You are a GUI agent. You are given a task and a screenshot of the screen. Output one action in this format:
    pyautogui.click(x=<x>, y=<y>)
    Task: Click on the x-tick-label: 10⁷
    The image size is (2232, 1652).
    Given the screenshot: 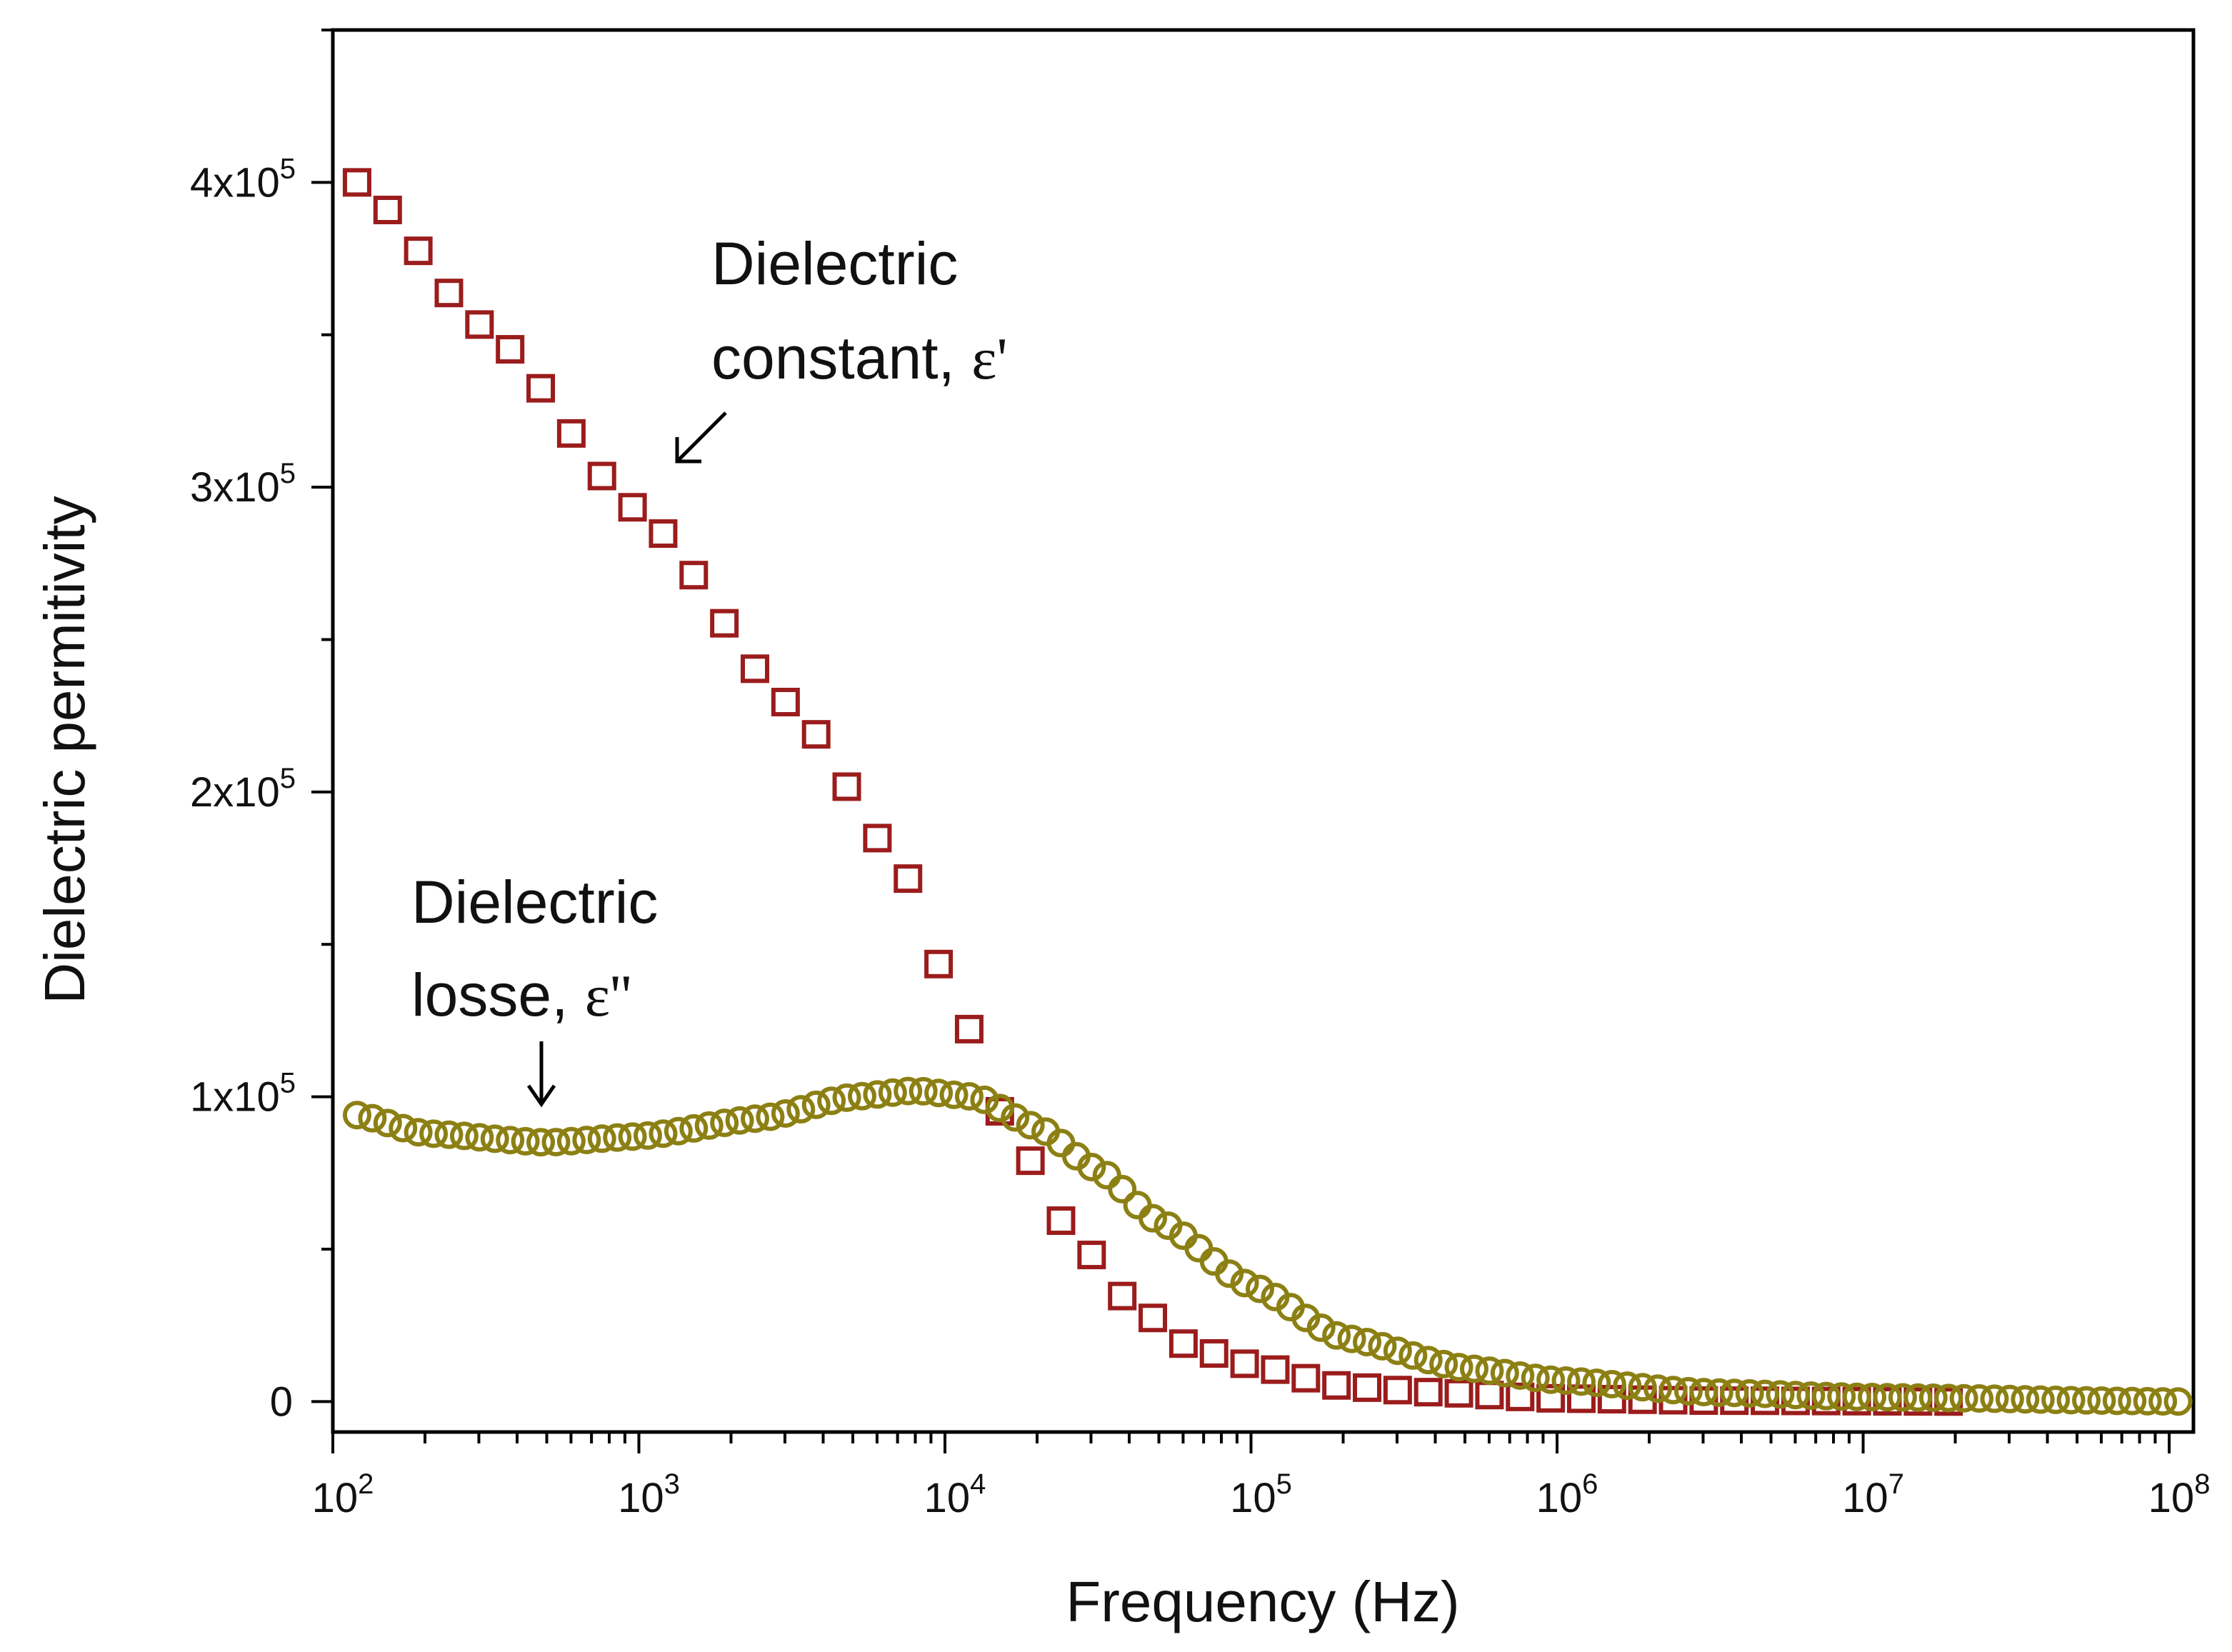 What is the action you would take?
    pyautogui.click(x=1873, y=1494)
    